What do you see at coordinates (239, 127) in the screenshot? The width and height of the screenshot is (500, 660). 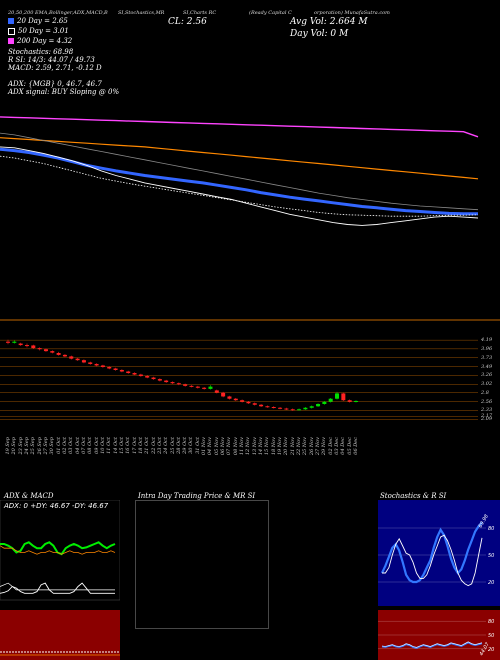 I see `ema200-line` at bounding box center [239, 127].